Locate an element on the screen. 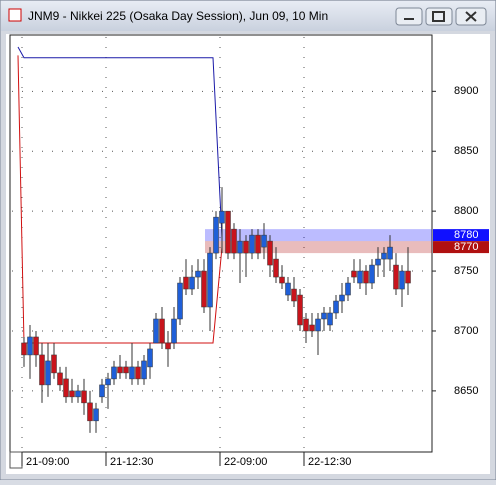 Image resolution: width=496 pixels, height=485 pixels. minimize-button is located at coordinates (409, 16).